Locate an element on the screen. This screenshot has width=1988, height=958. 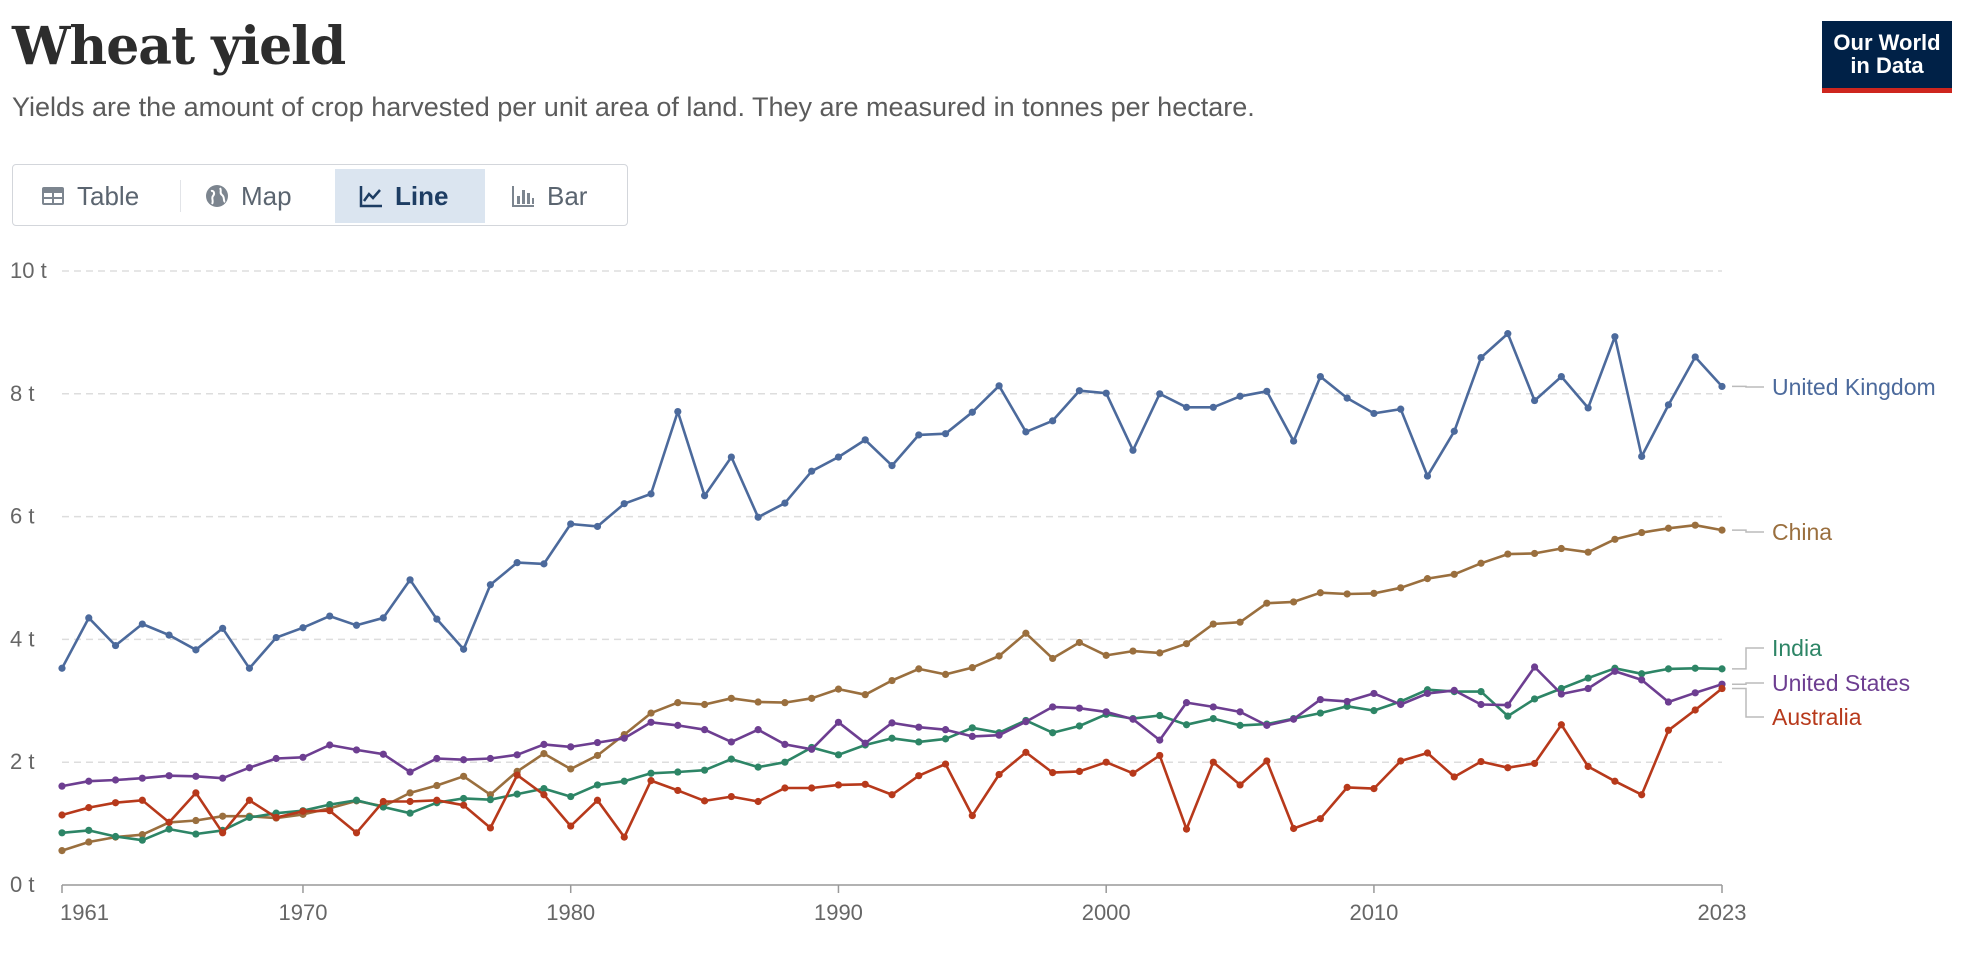
series-label: China is located at coordinates (1802, 532).